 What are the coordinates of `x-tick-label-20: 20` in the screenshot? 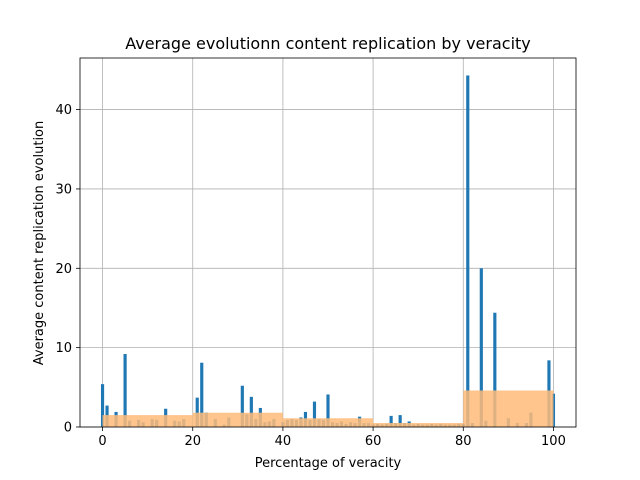 It's located at (192, 441).